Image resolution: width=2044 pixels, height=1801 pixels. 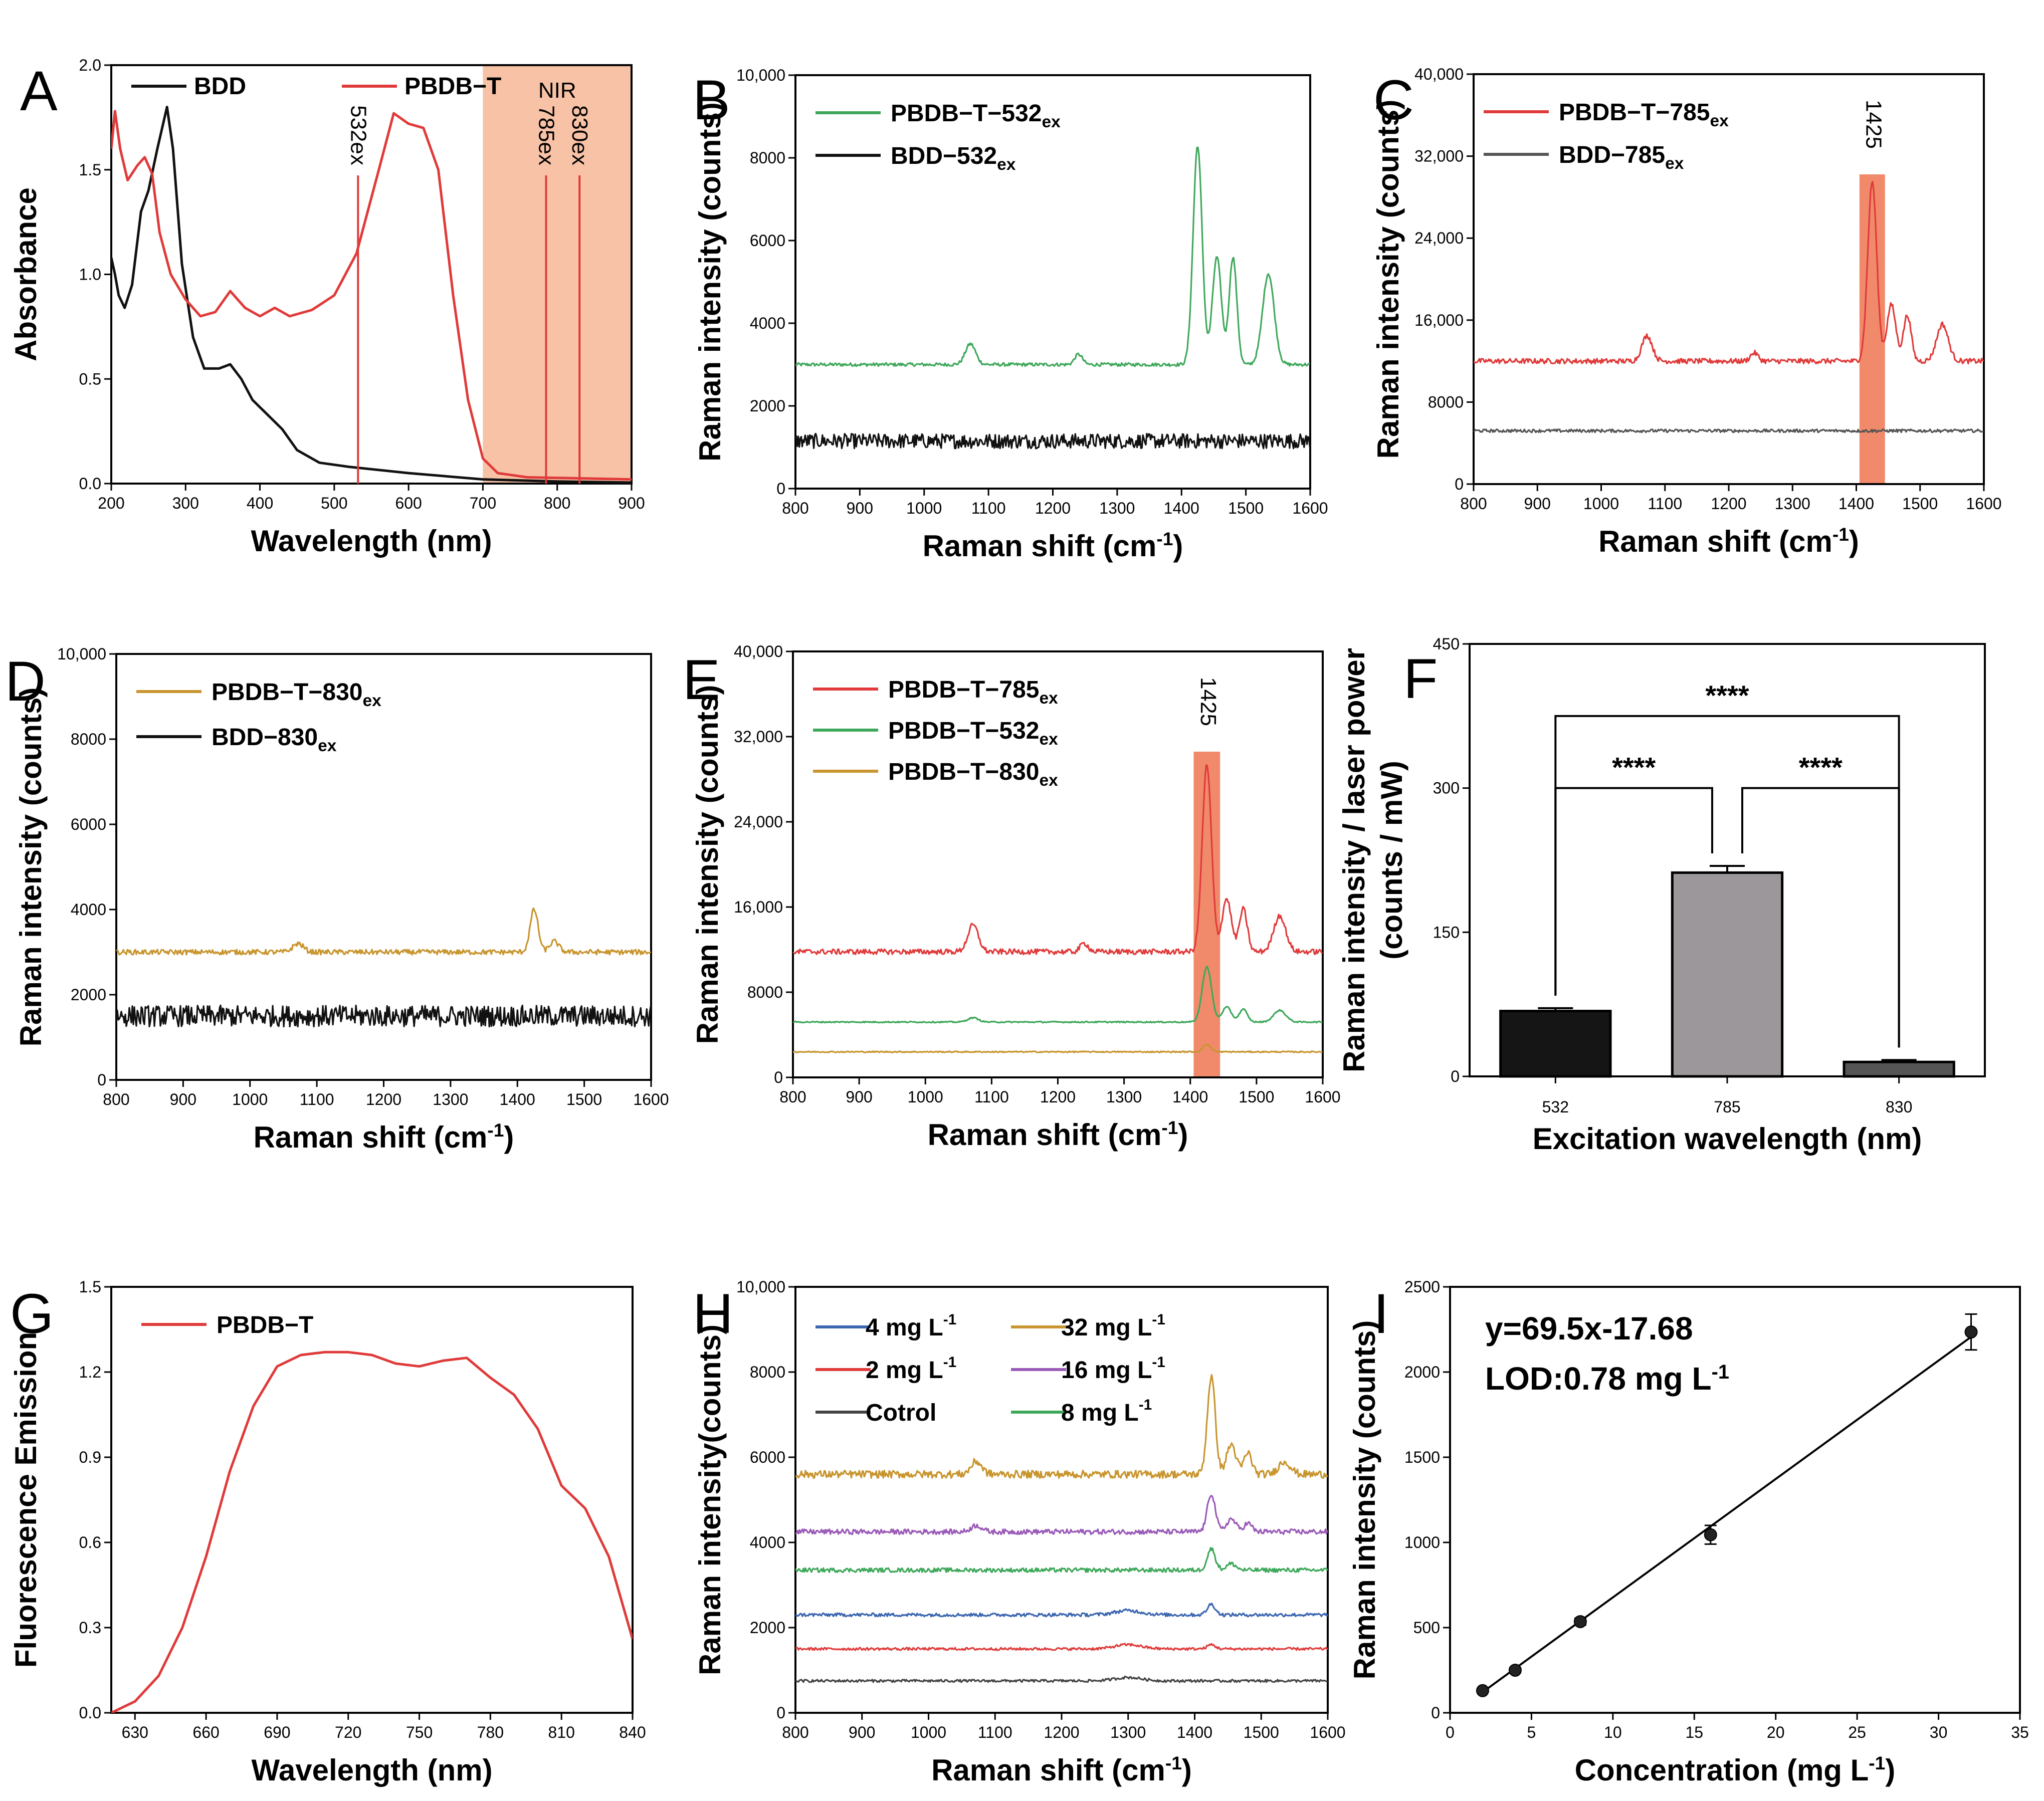 What do you see at coordinates (1644, 115) in the screenshot?
I see `legend-label: PBDB−T−785ex` at bounding box center [1644, 115].